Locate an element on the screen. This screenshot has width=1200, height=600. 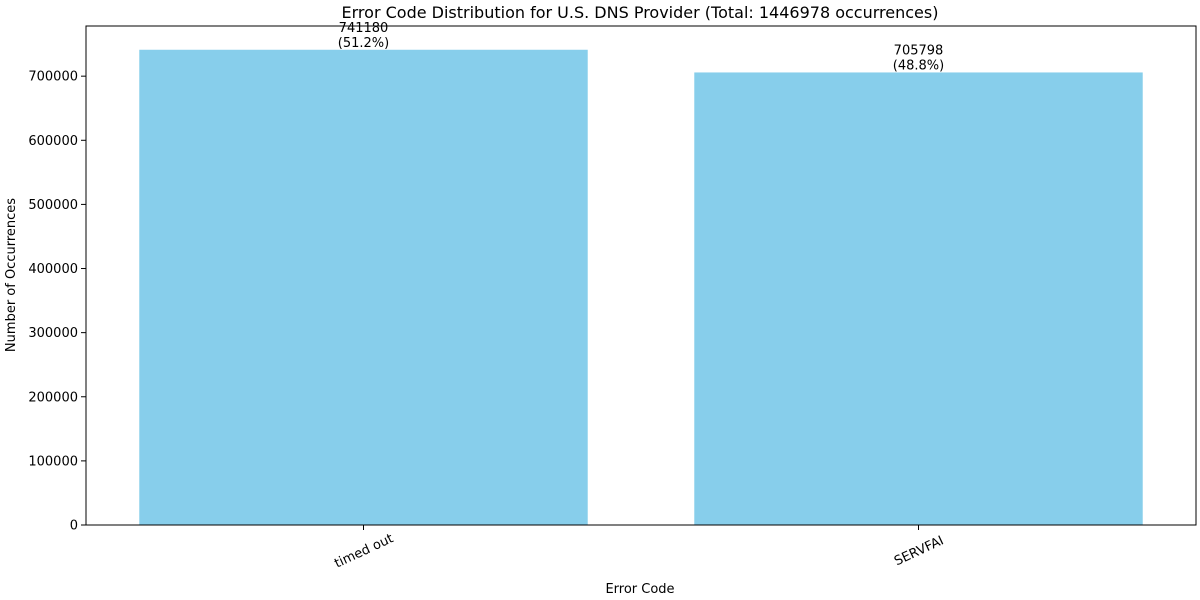
bar-value-label: 741180 is located at coordinates (364, 28).